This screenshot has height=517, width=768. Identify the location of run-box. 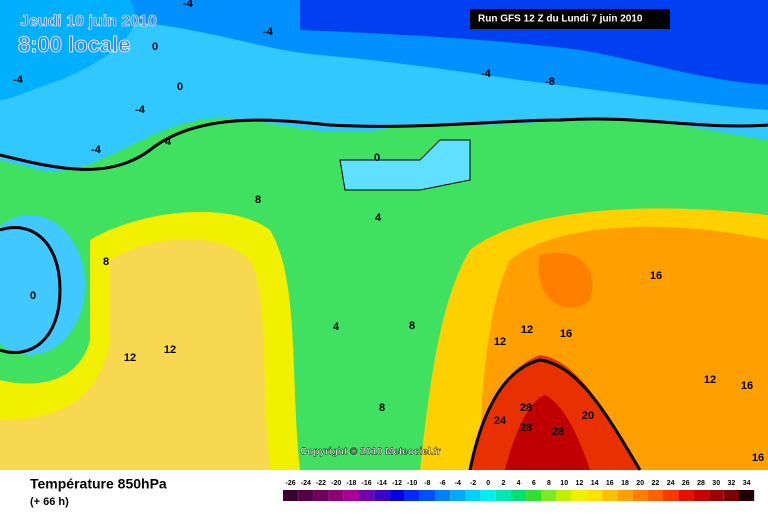
(570, 19).